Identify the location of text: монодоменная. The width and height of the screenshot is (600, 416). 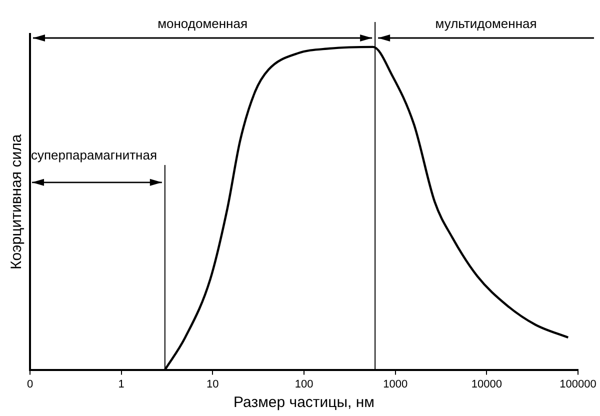
(203, 24).